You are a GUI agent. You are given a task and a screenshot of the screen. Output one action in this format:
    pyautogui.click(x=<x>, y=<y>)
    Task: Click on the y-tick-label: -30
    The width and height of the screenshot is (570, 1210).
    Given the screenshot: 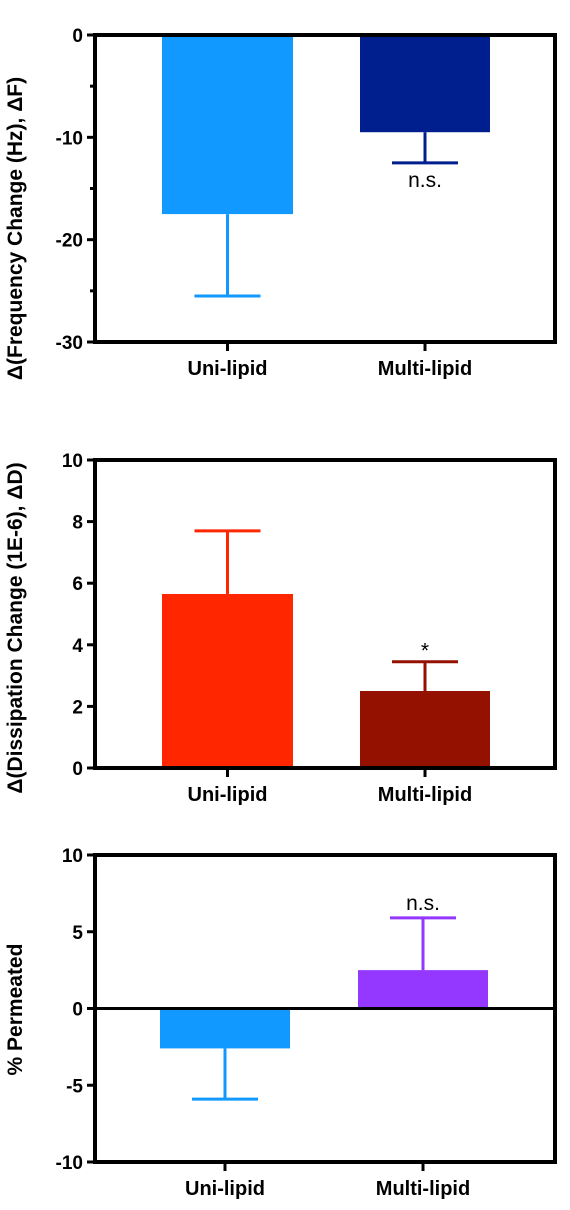 What is the action you would take?
    pyautogui.click(x=69, y=343)
    